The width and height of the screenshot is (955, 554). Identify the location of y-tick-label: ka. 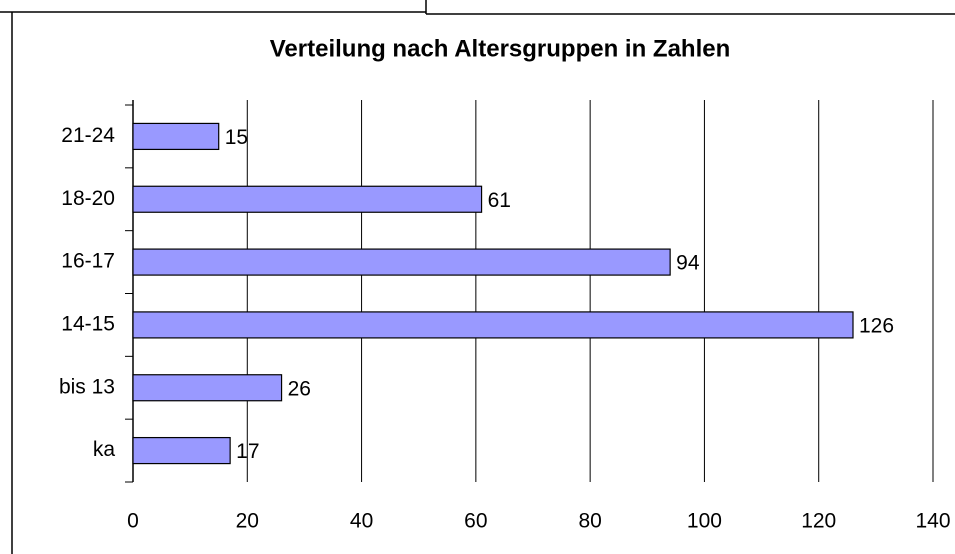
(104, 449).